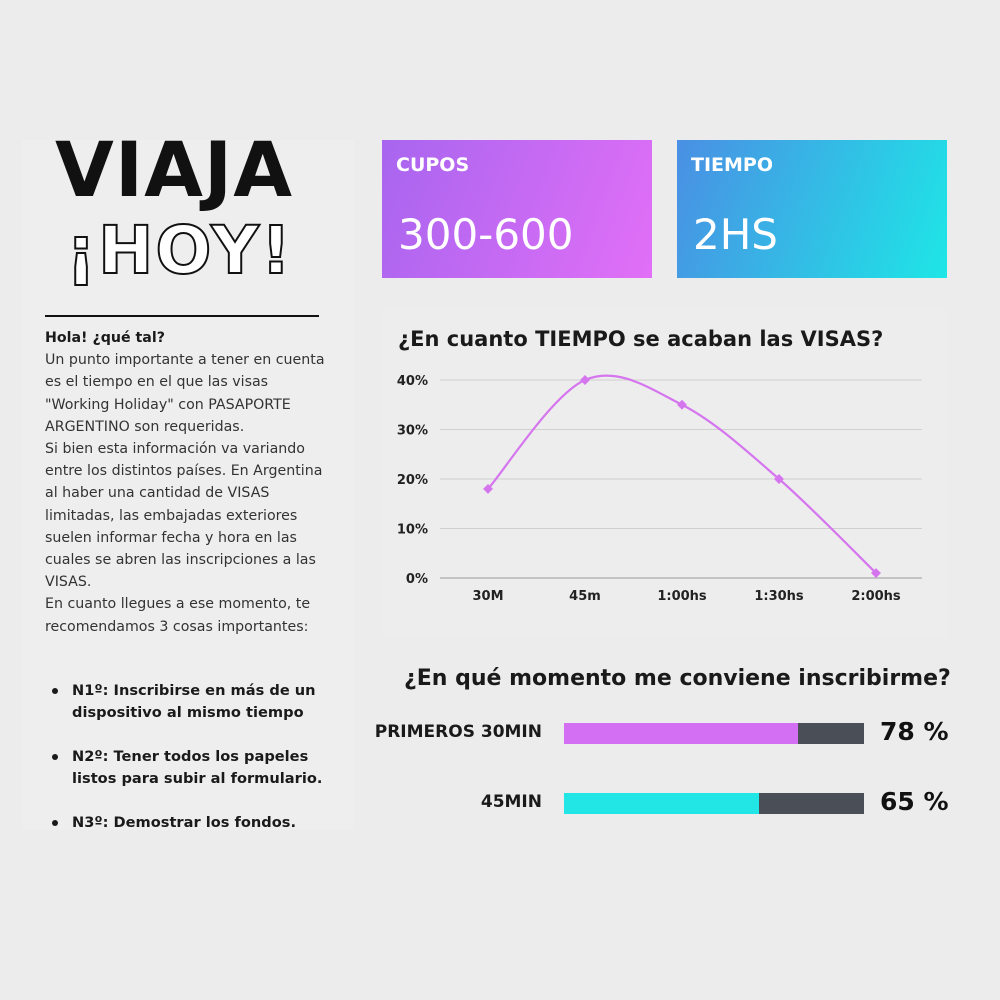 This screenshot has height=1000, width=1000. What do you see at coordinates (412, 530) in the screenshot?
I see `y-tick-label: 10%` at bounding box center [412, 530].